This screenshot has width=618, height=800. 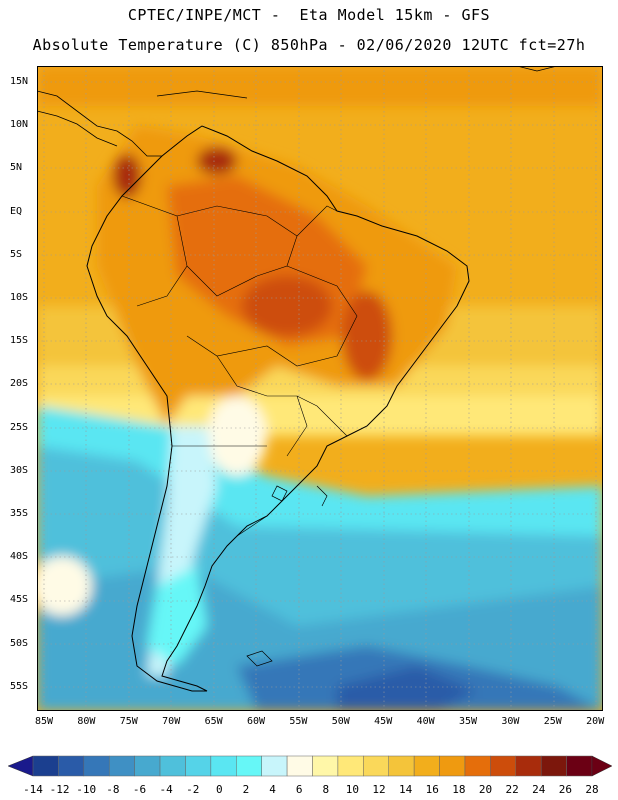 What do you see at coordinates (432, 789) in the screenshot?
I see `colorbar-label: 16` at bounding box center [432, 789].